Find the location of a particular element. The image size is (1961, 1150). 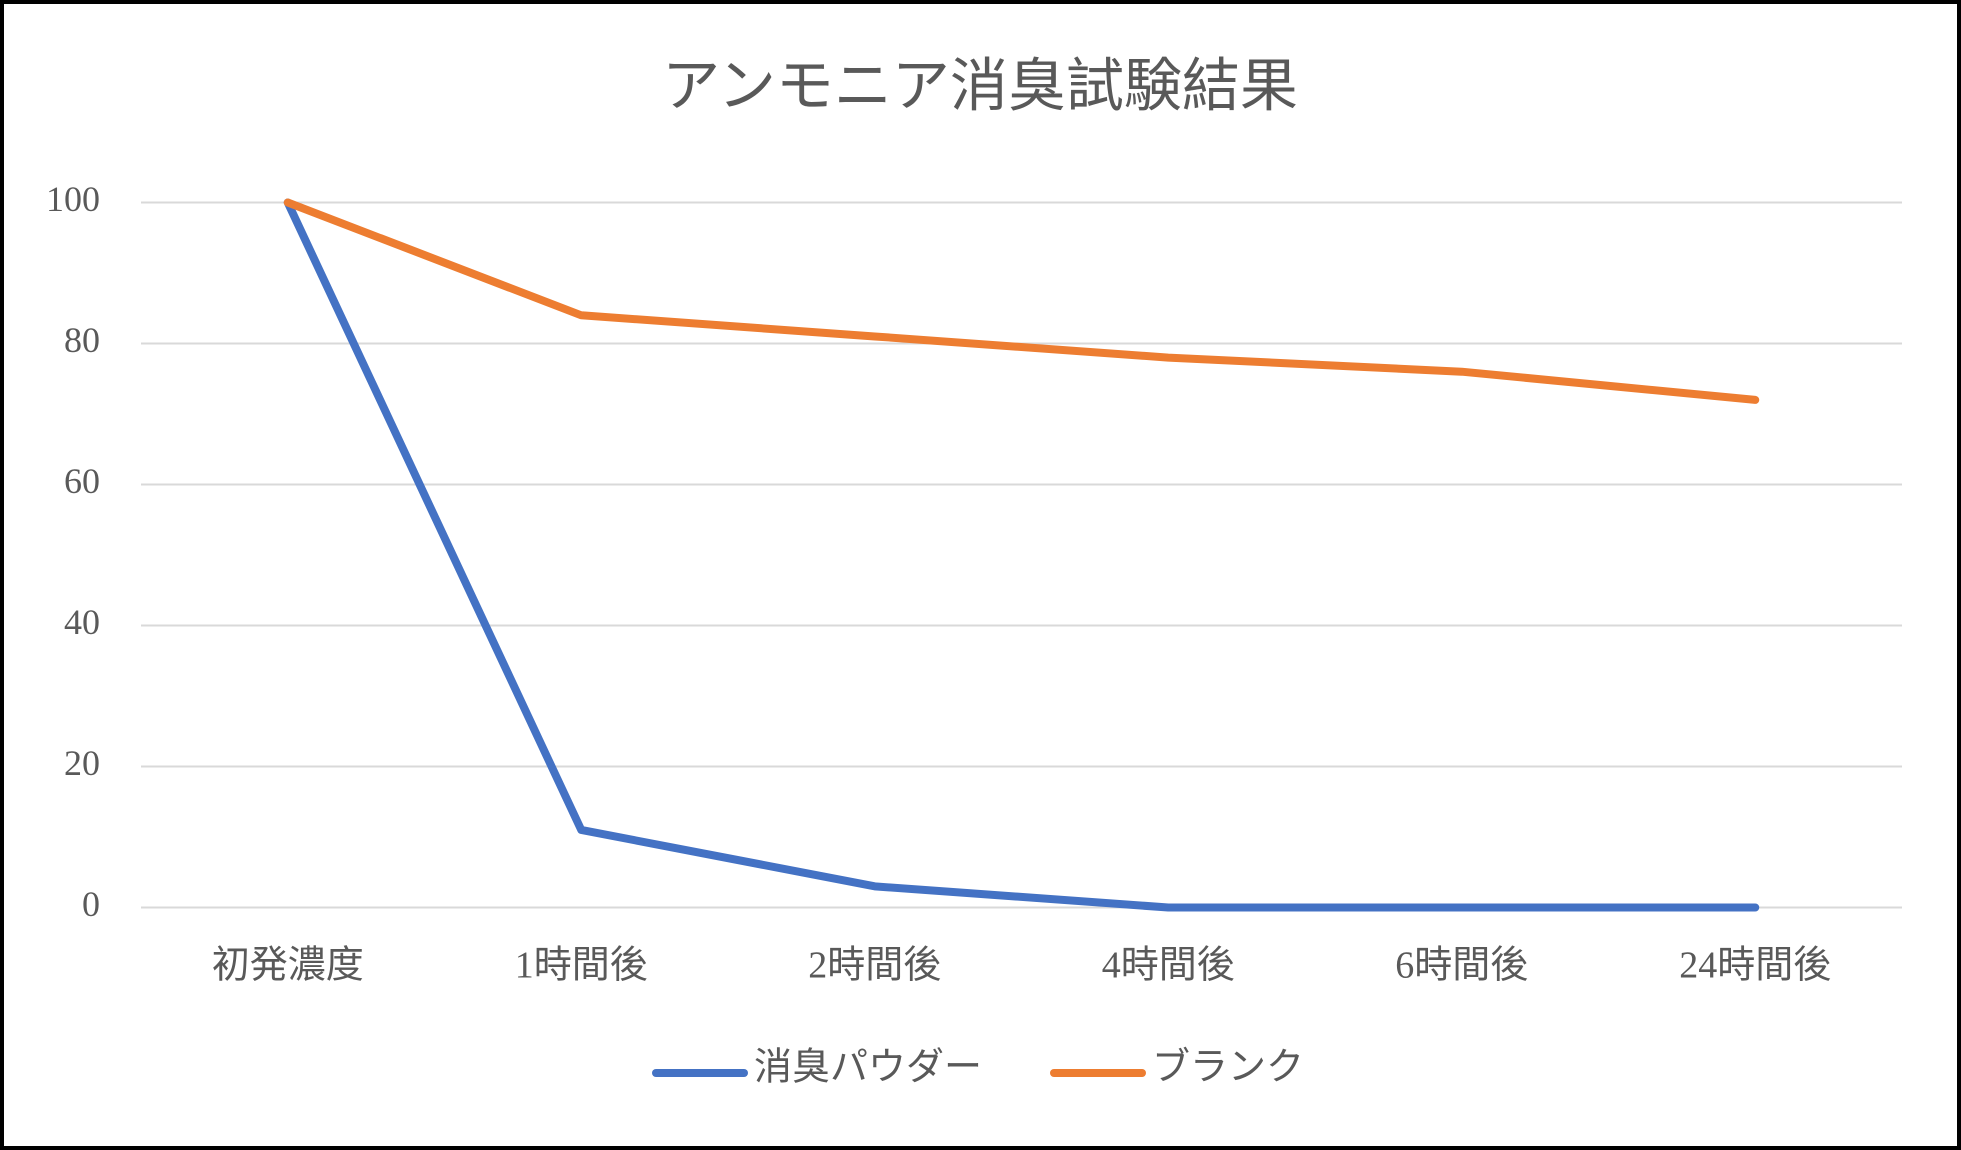

x-tick-label: 2時間後 is located at coordinates (874, 966).